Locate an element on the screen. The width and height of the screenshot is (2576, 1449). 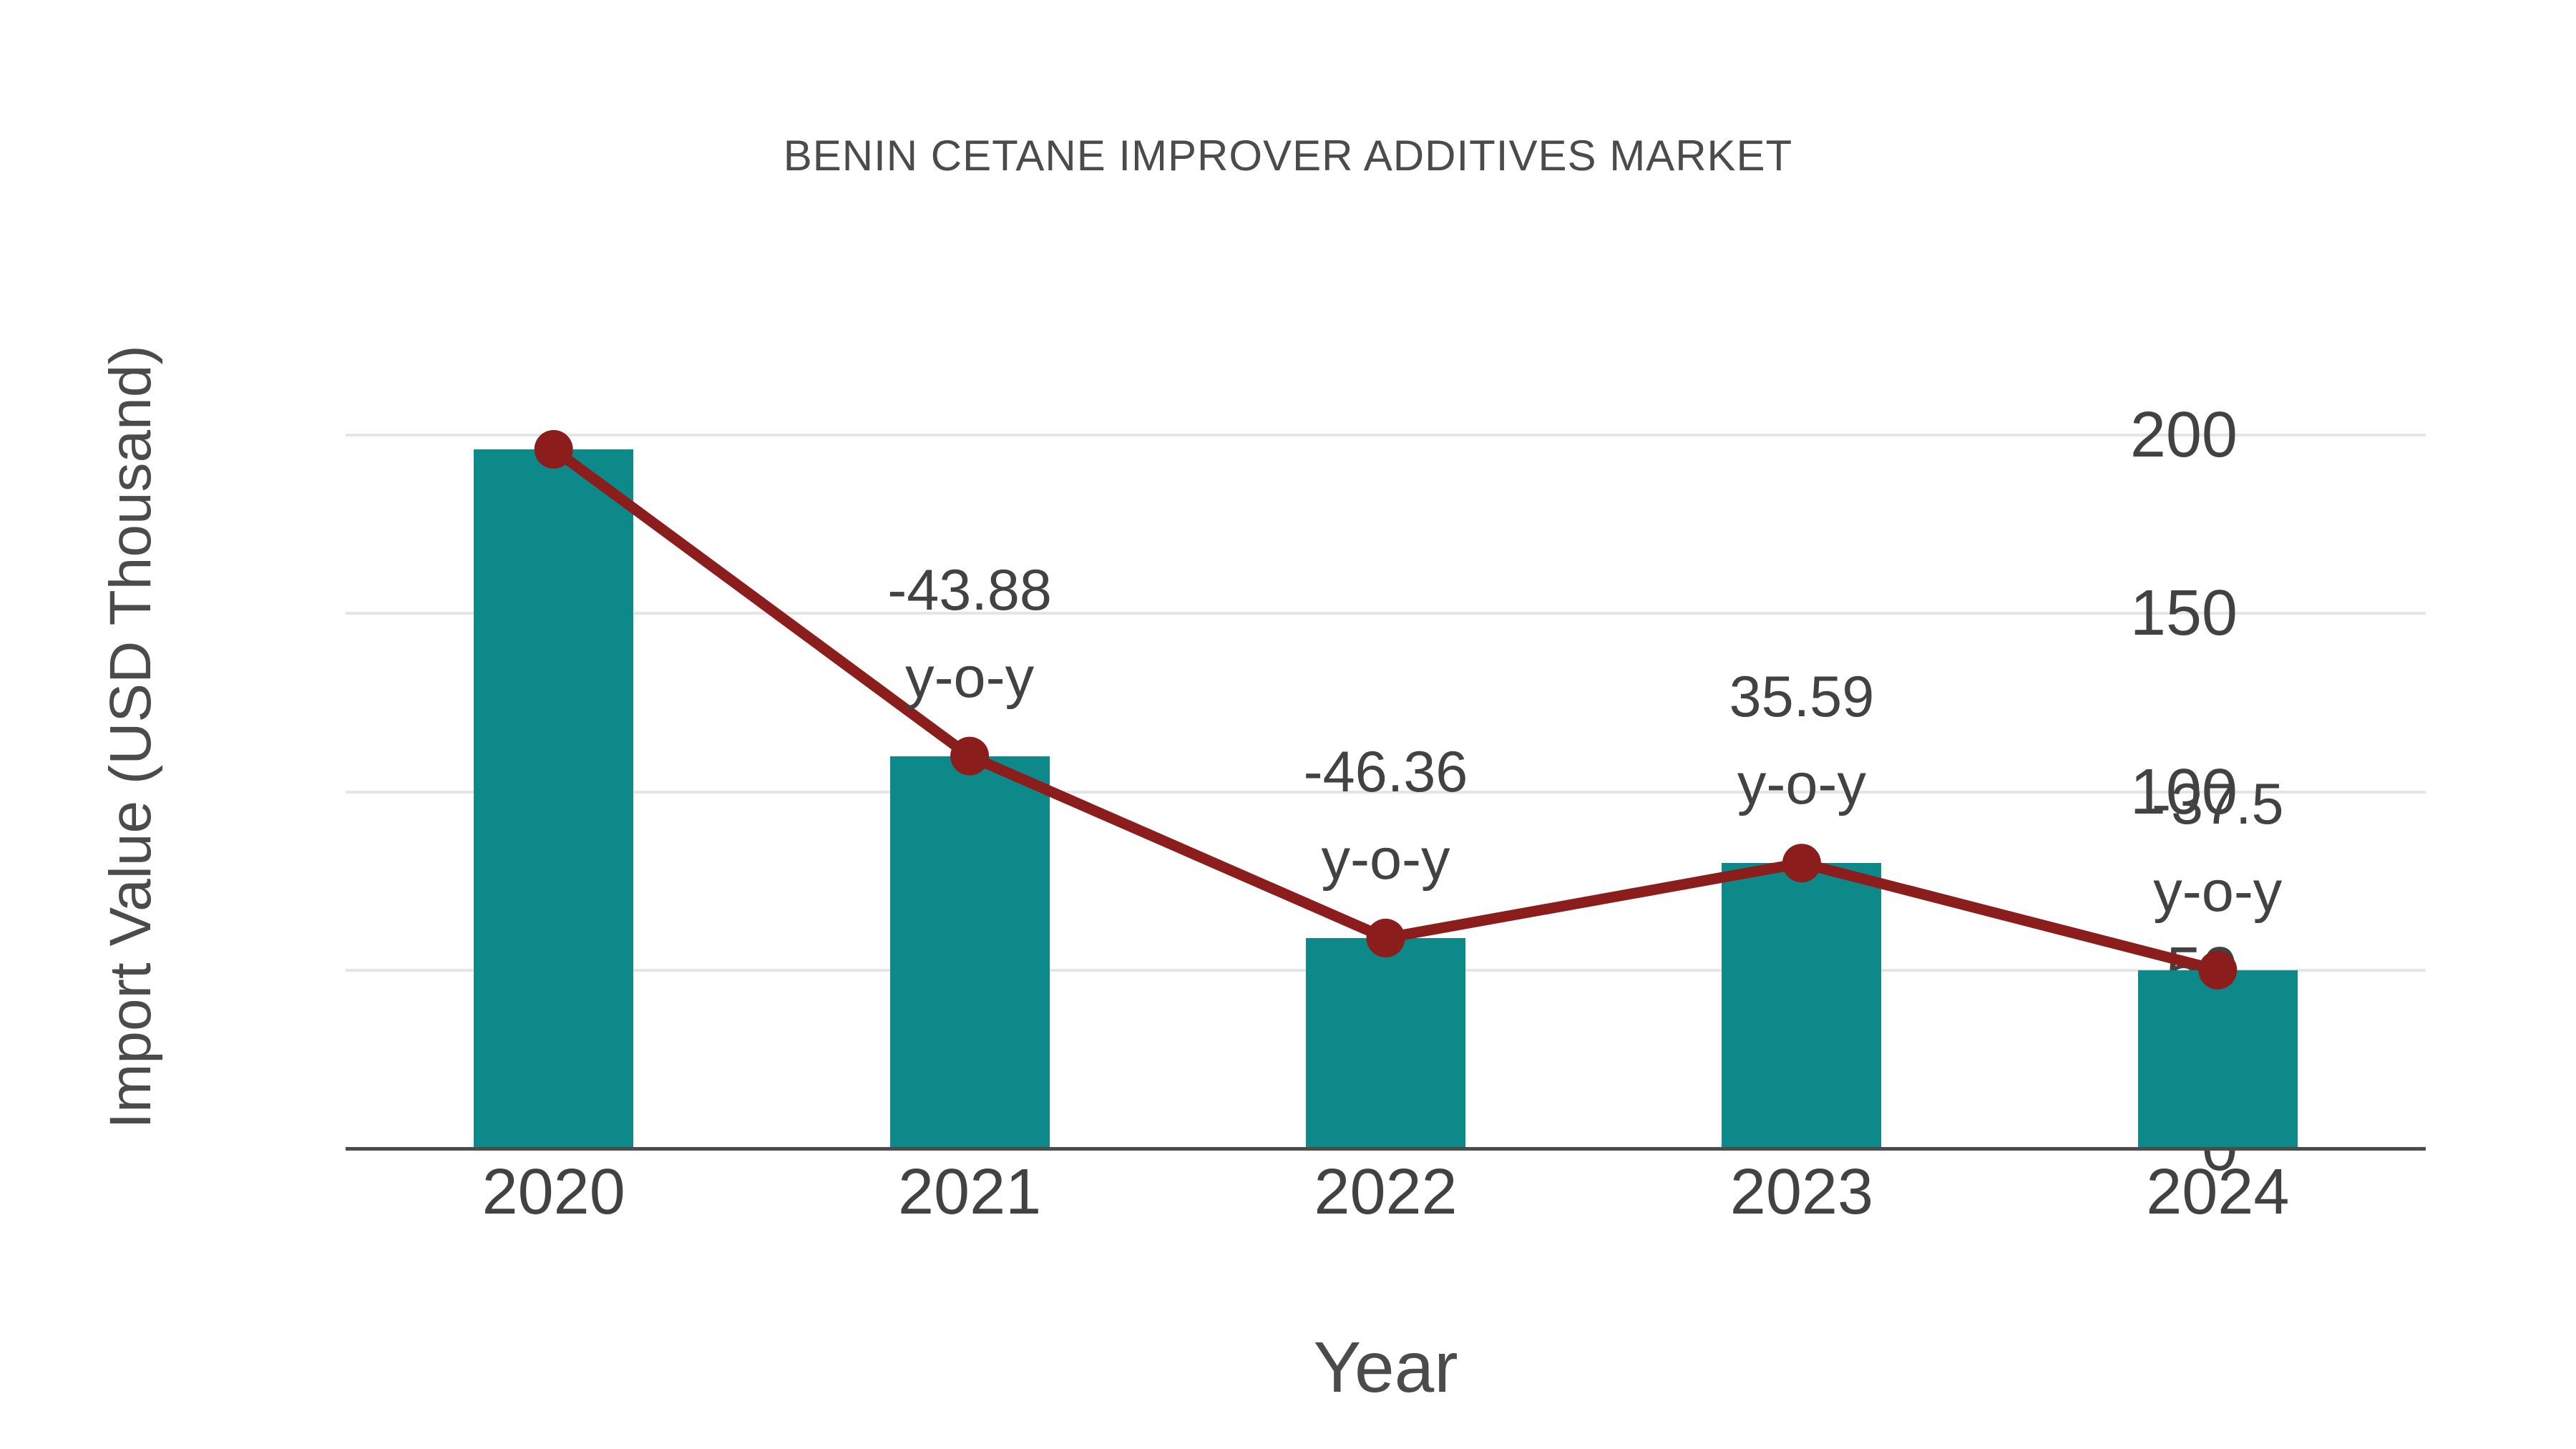
bar-2021 is located at coordinates (969, 952).